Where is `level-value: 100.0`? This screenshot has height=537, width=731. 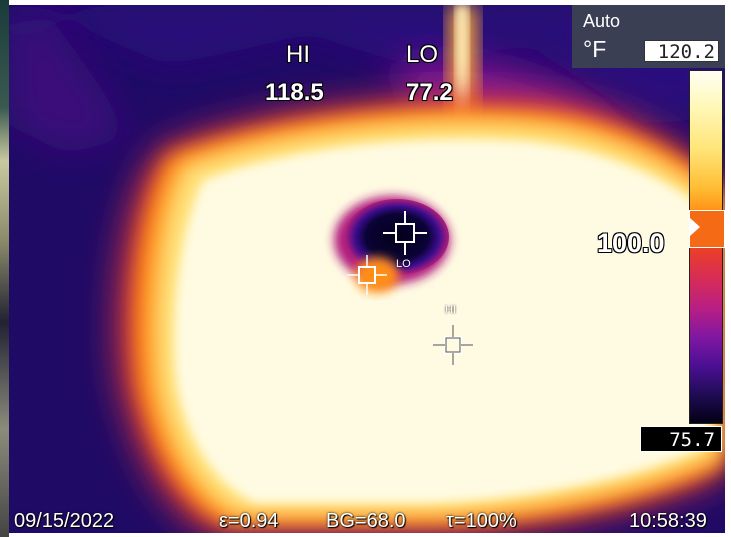
level-value: 100.0 is located at coordinates (631, 243).